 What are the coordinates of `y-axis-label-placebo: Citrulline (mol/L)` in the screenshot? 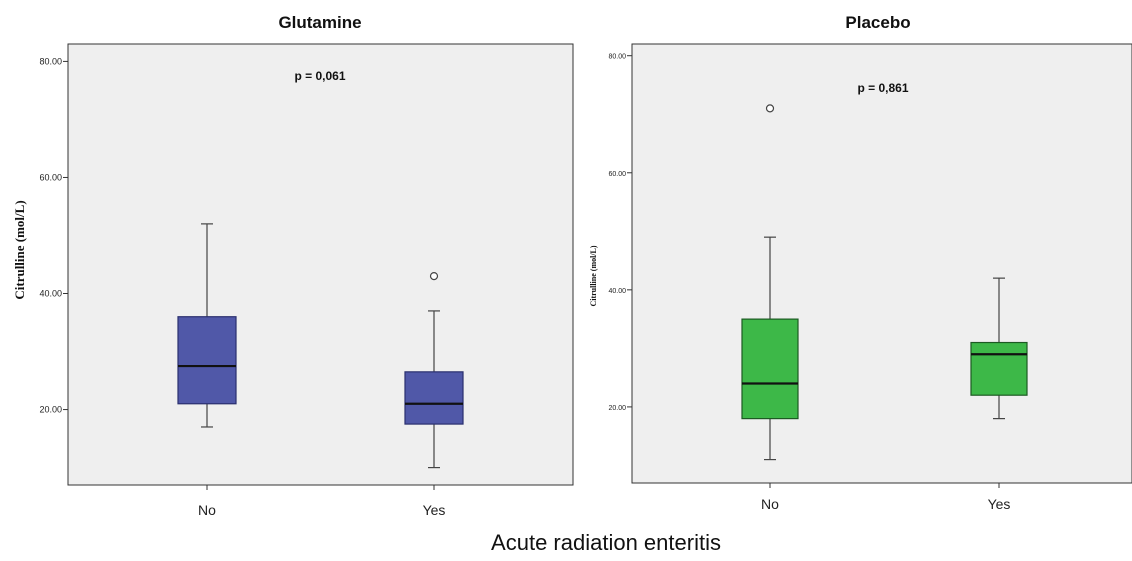 It's located at (593, 275).